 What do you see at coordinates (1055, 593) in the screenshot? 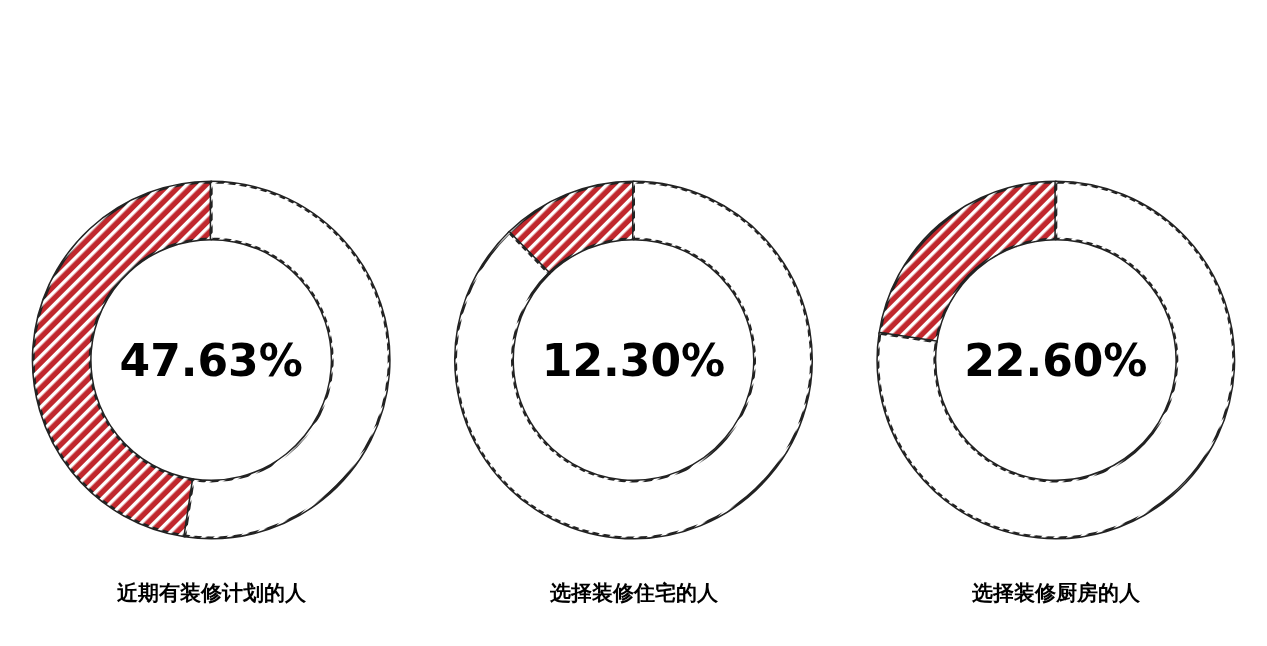
I see `text: 选择装修厨房的人` at bounding box center [1055, 593].